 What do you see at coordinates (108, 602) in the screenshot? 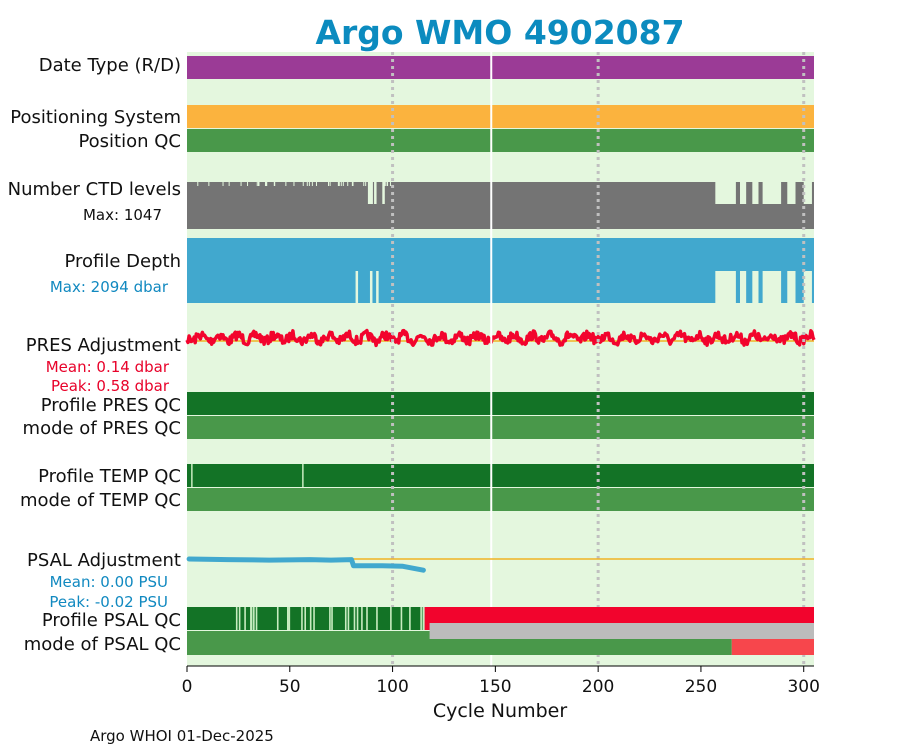
I see `note-psal-peak: Peak: -0.02 PSU` at bounding box center [108, 602].